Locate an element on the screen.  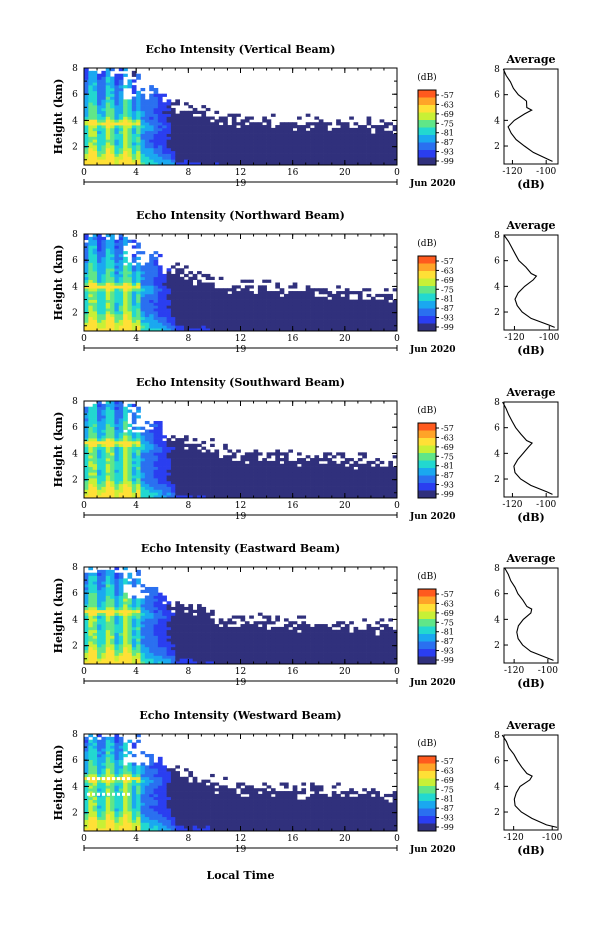
colorbar-swatch is located at coordinates (427, 290).